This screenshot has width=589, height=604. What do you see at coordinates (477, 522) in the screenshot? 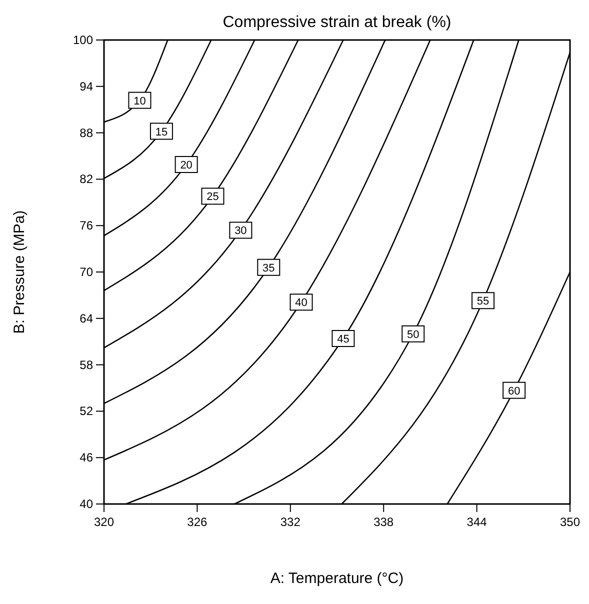
I see `x-tick-label: 344` at bounding box center [477, 522].